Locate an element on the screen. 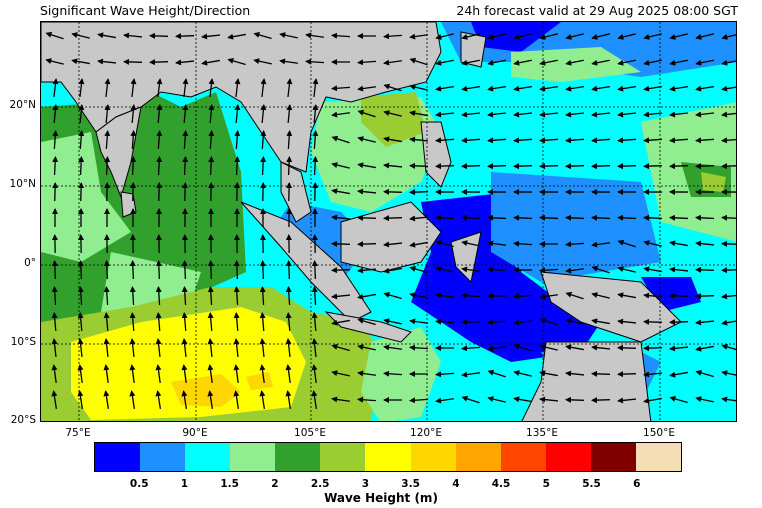 The width and height of the screenshot is (762, 508). land-india-south is located at coordinates (118, 152).